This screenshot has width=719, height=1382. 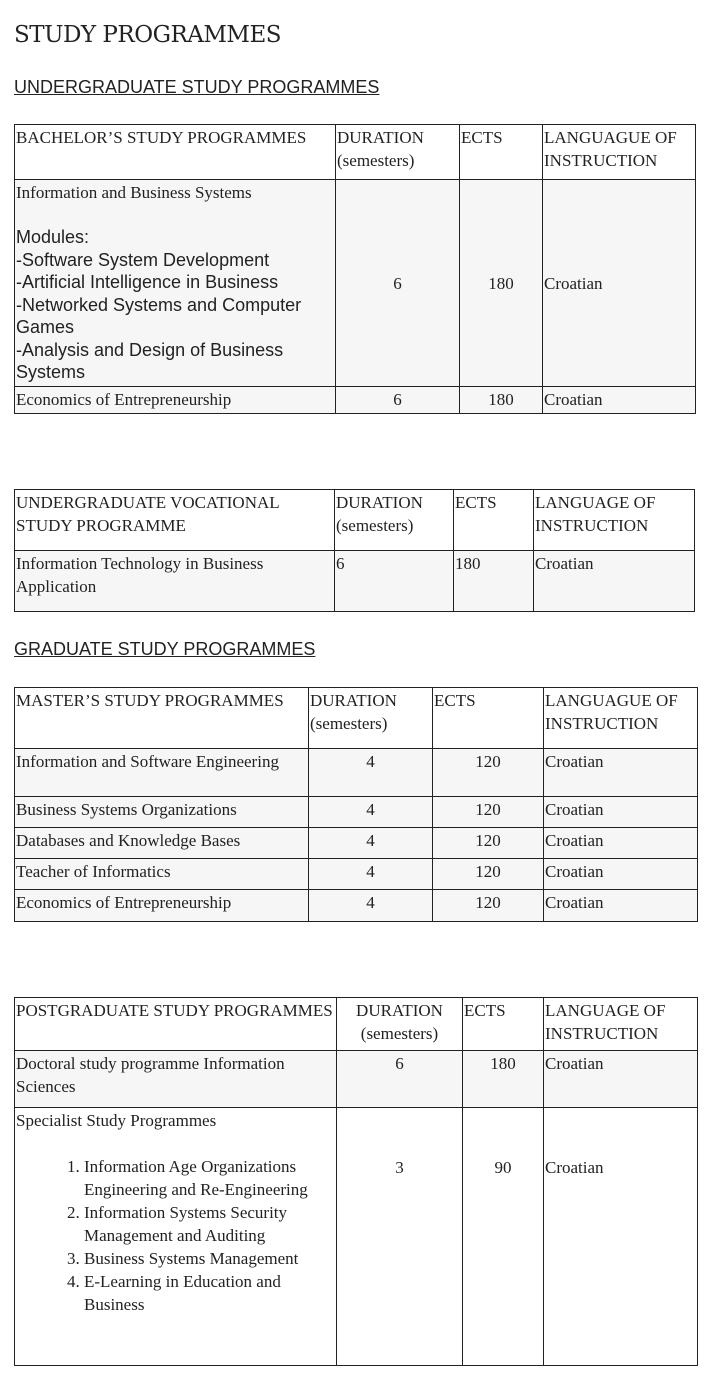 What do you see at coordinates (503, 1236) in the screenshot?
I see `ects-cell: 90` at bounding box center [503, 1236].